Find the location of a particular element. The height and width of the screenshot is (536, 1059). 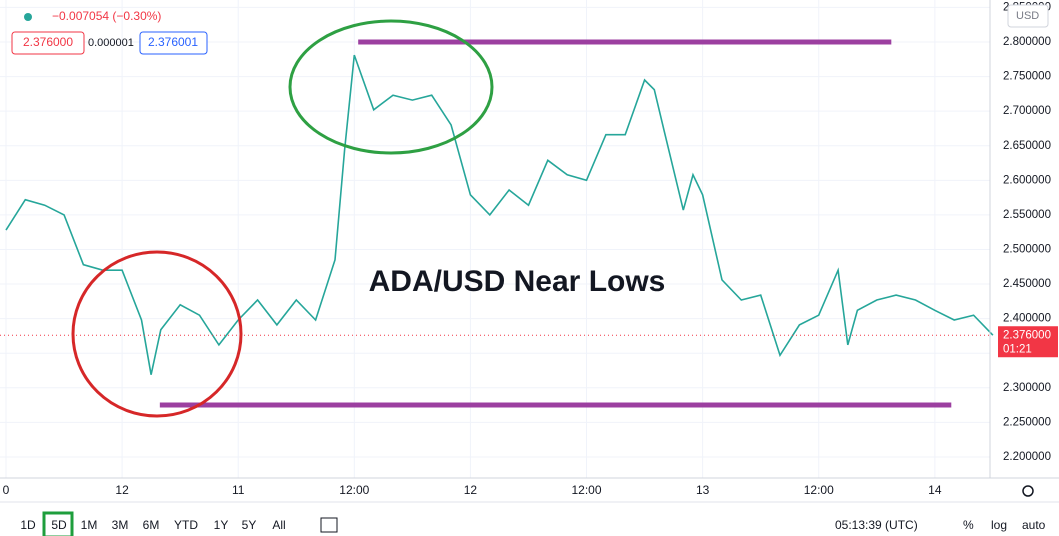

clock: 05:13:39 (UTC) is located at coordinates (876, 525).